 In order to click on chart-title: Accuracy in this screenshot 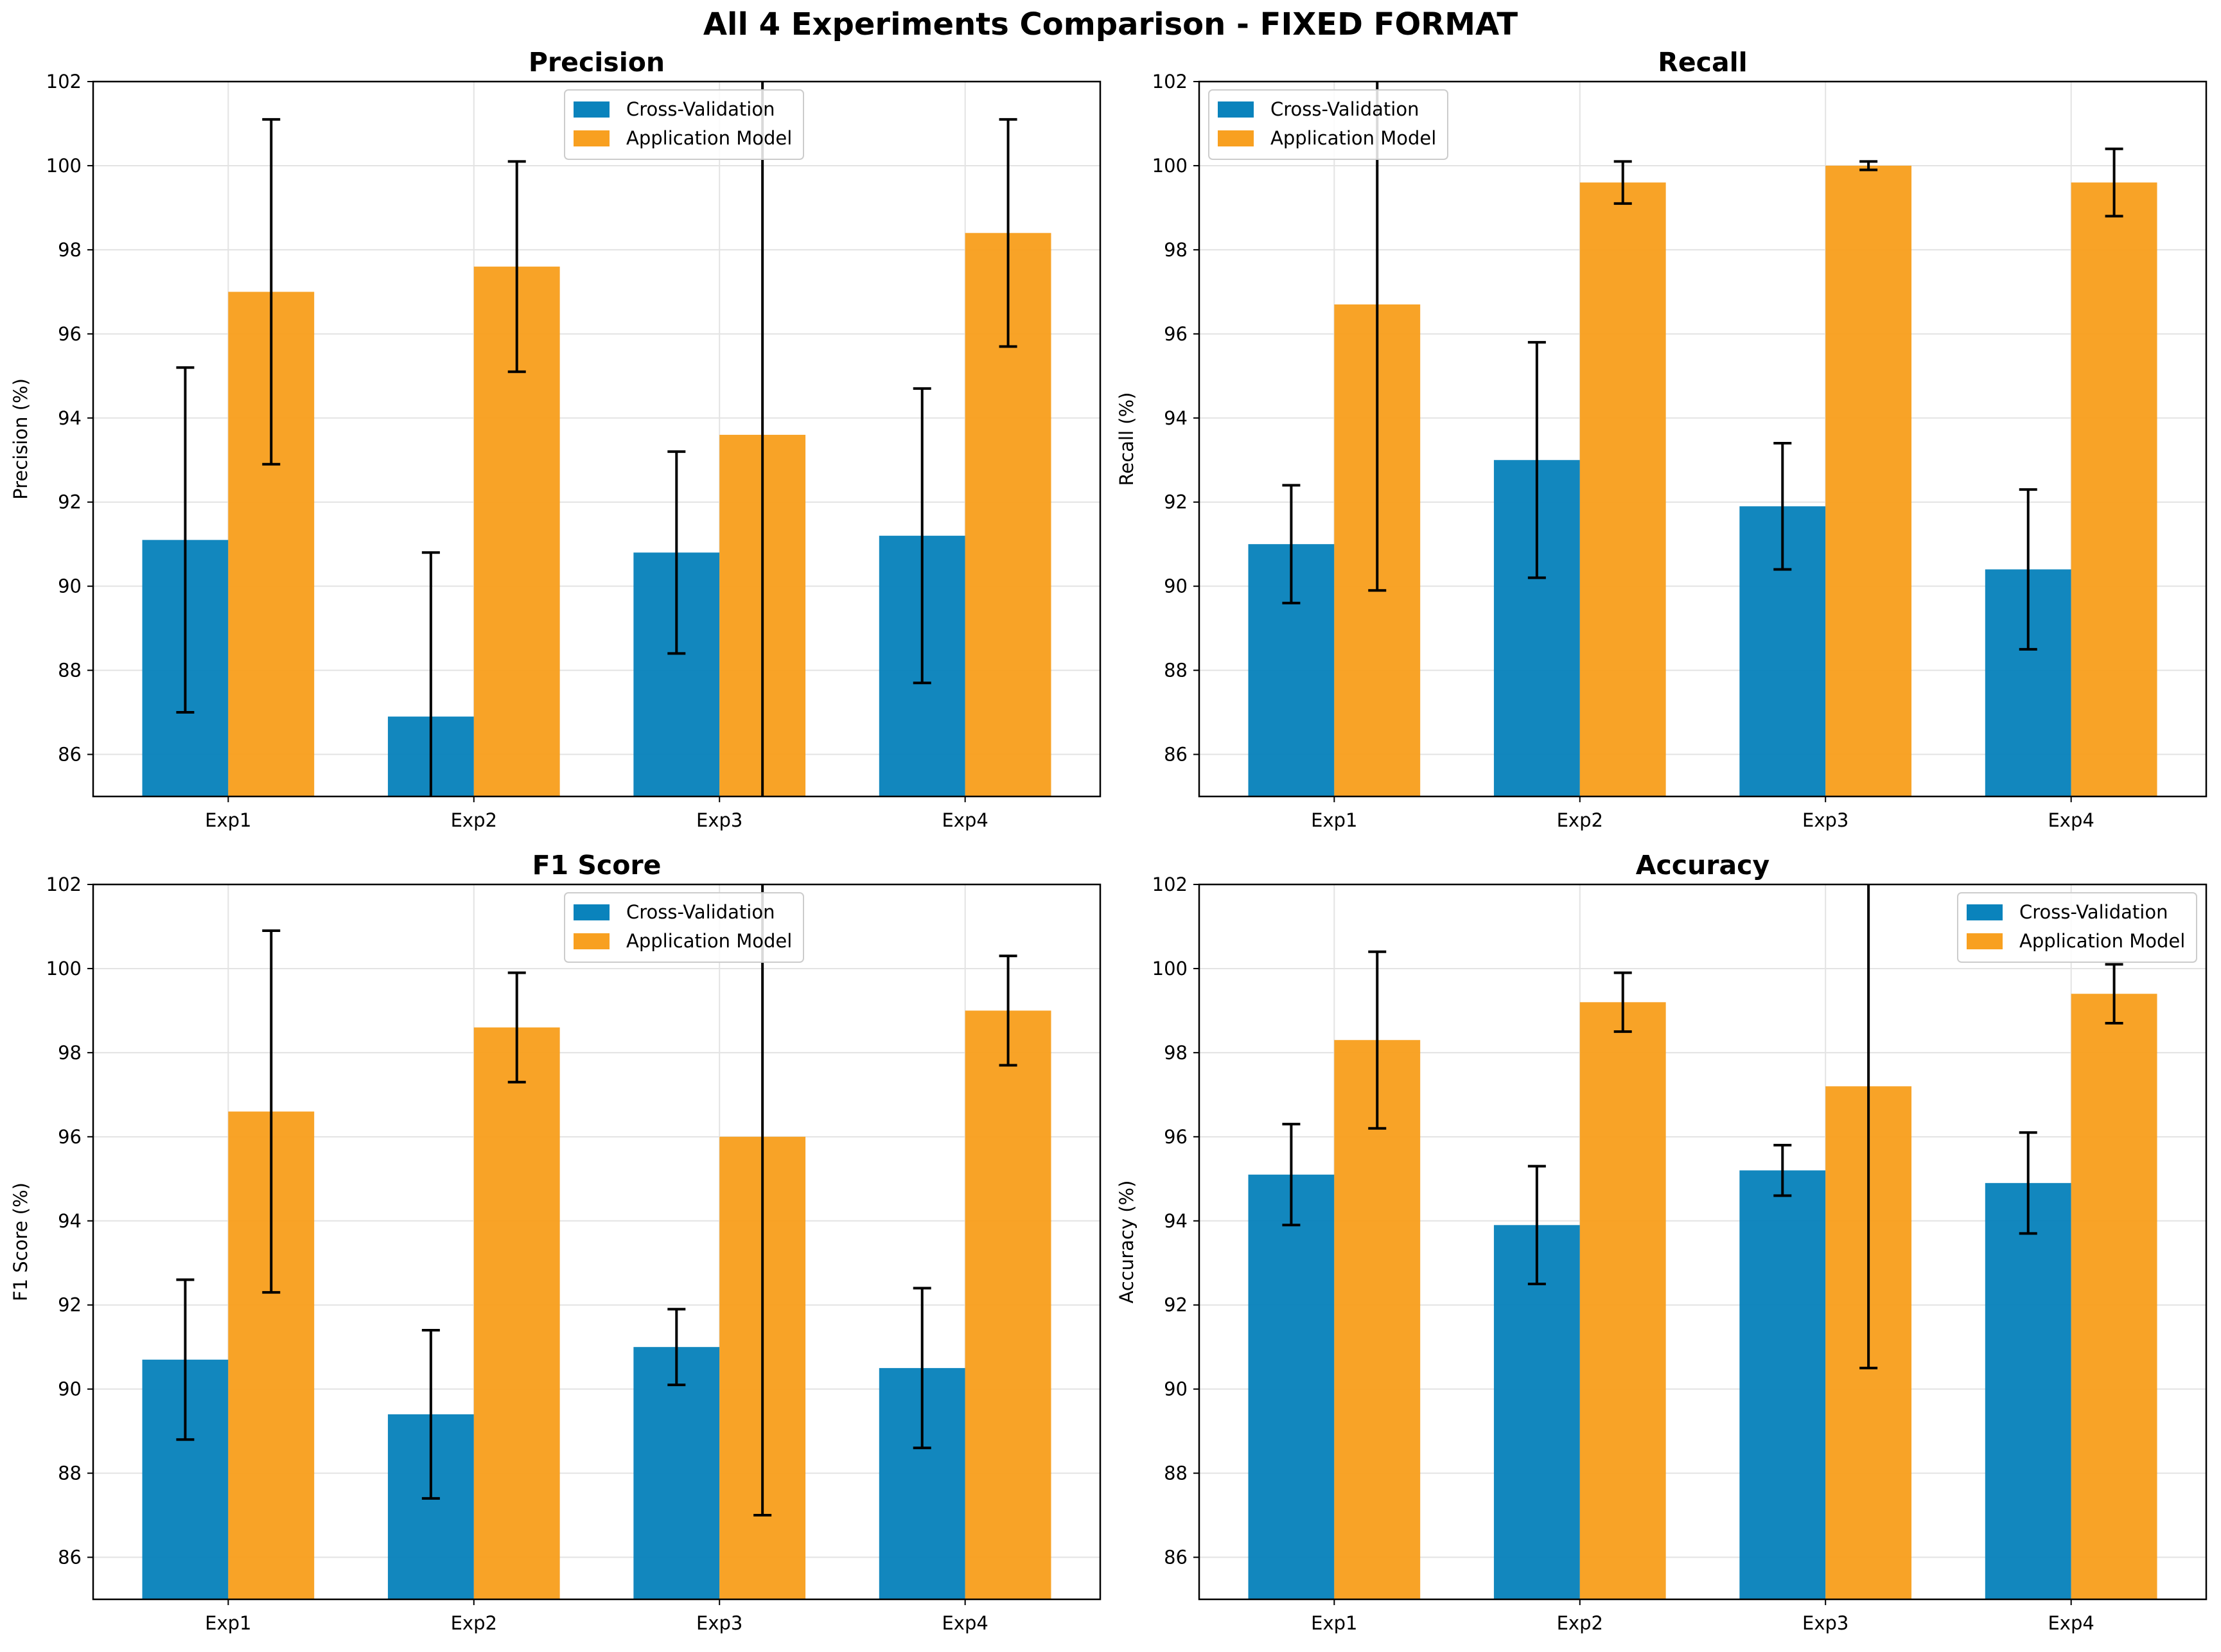, I will do `click(1703, 865)`.